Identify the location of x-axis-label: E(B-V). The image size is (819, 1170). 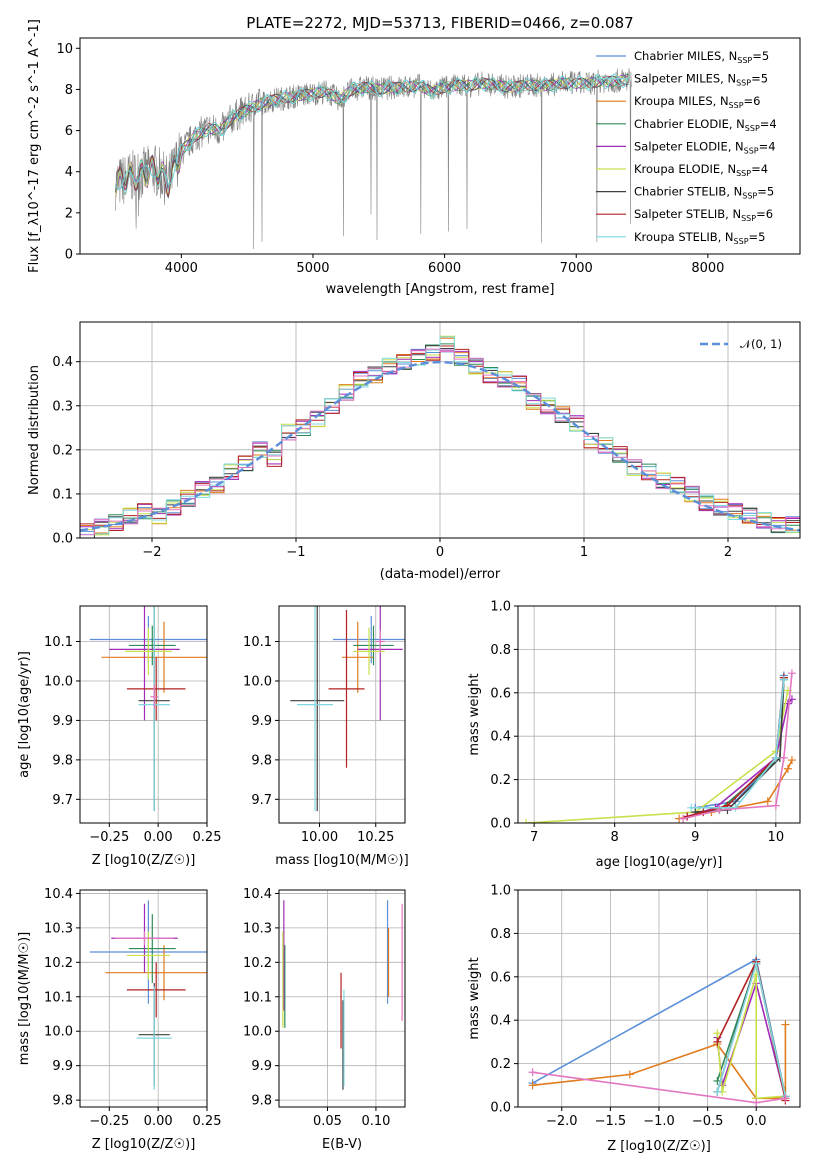
(342, 1144).